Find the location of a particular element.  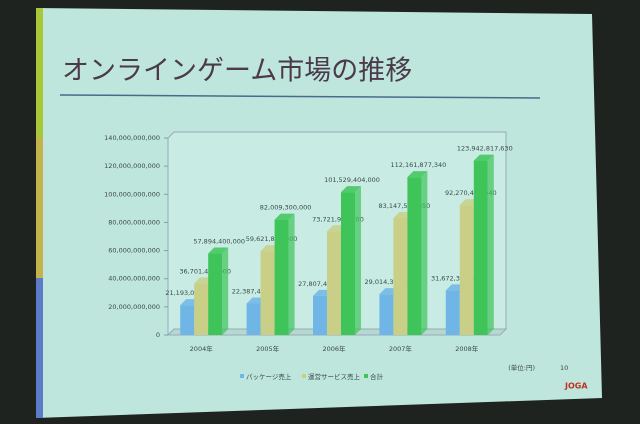

value-label: 57,894,400,000 is located at coordinates (219, 242).